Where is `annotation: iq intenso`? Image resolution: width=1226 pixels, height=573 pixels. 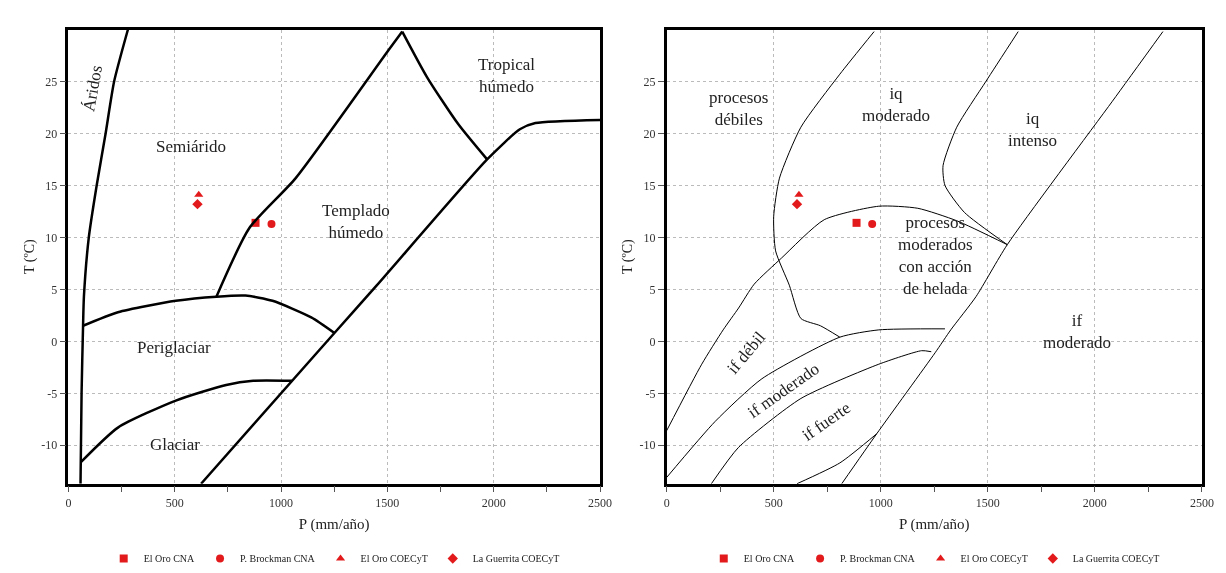 annotation: iq intenso is located at coordinates (1033, 130).